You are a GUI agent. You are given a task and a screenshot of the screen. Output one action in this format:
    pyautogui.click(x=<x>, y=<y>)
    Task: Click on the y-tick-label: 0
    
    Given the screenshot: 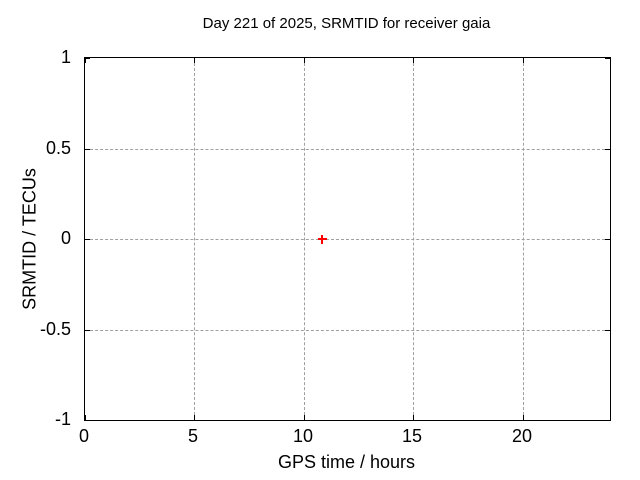 What is the action you would take?
    pyautogui.click(x=65, y=238)
    